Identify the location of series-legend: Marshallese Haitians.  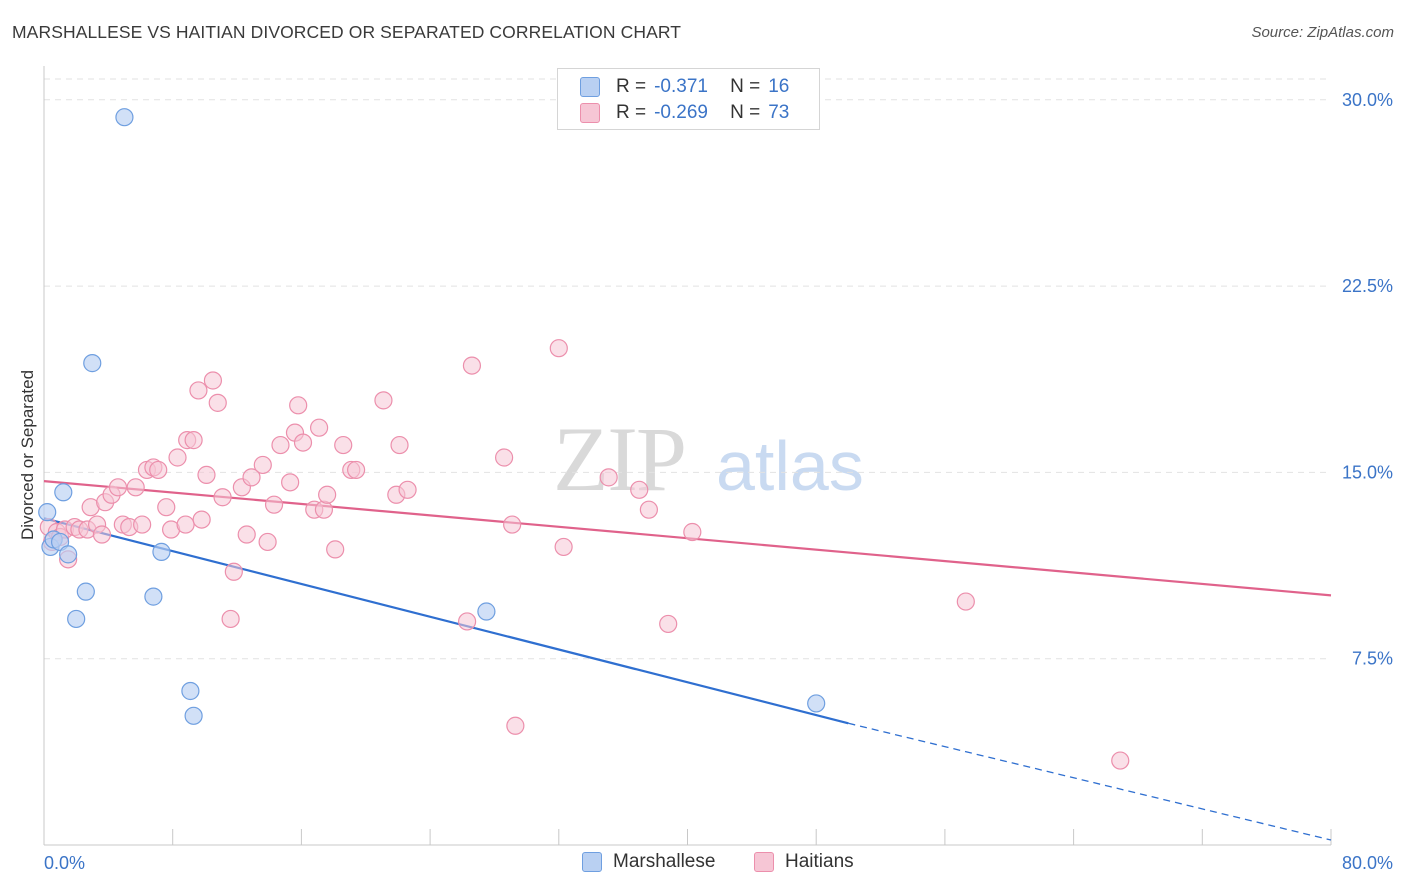
(703, 864).